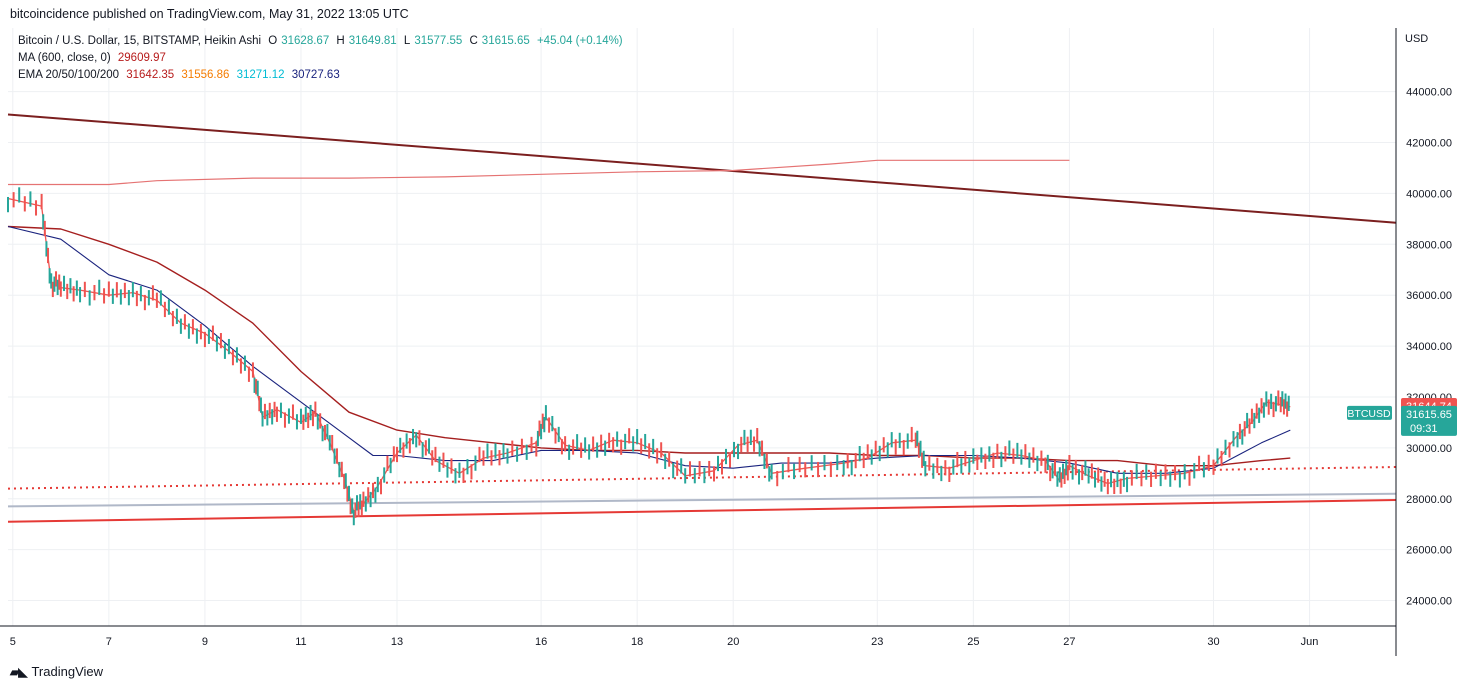 This screenshot has width=1473, height=690. I want to click on legend-ma-value: 29609.97, so click(141, 58).